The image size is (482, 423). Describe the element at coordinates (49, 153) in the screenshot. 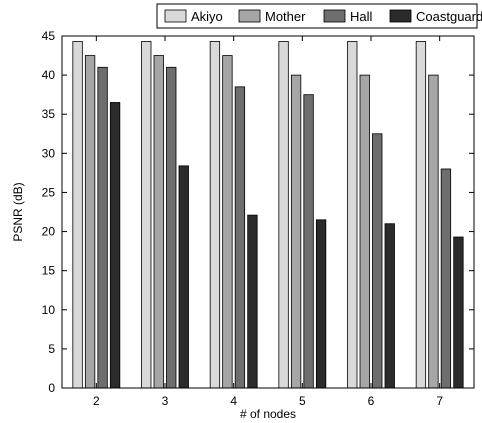

I see `y-tick-label: 30` at that location.